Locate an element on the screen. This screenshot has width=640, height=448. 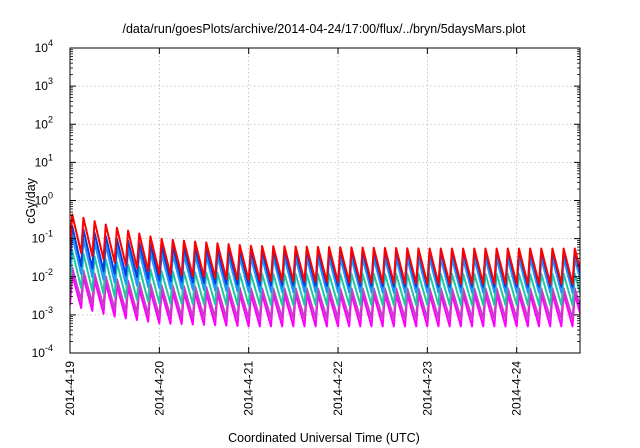
y-tick-label: 10³ is located at coordinates (44, 84).